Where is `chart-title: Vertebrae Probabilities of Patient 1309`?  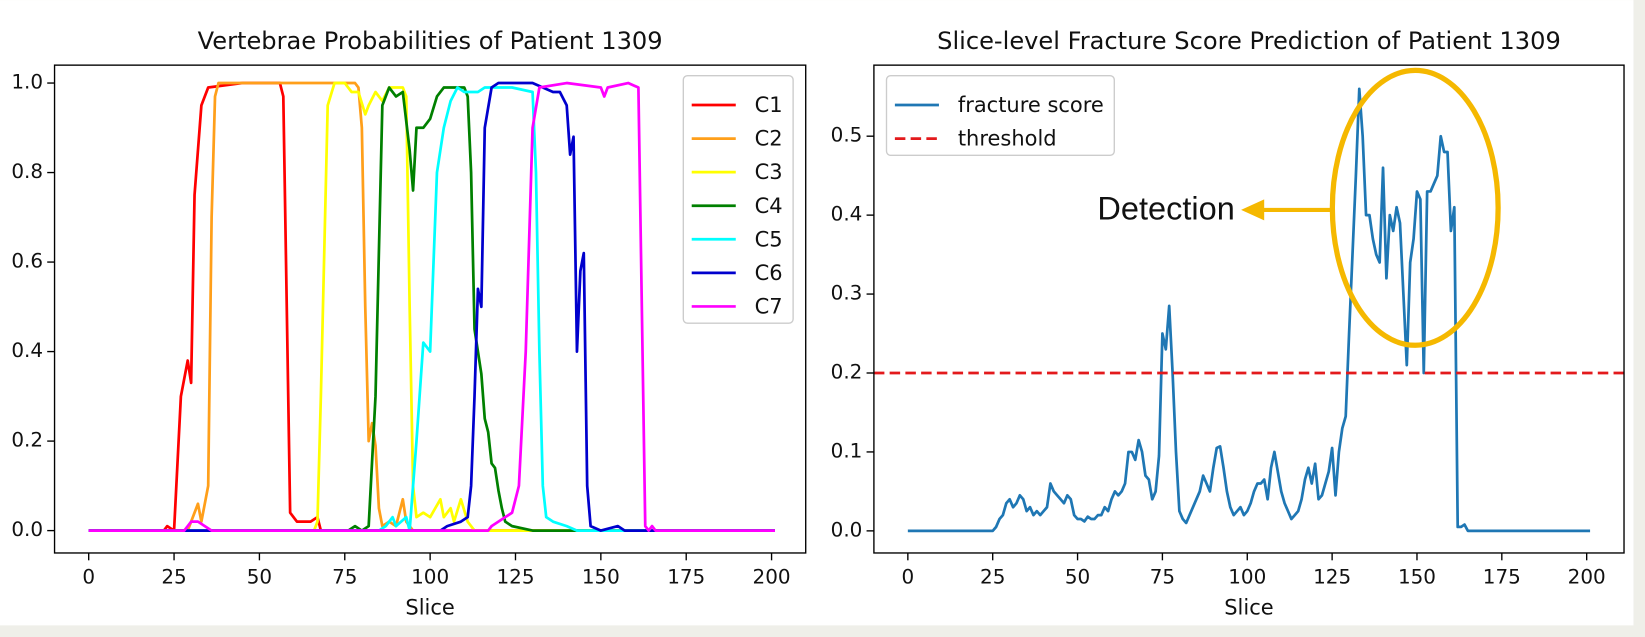 chart-title: Vertebrae Probabilities of Patient 1309 is located at coordinates (430, 41).